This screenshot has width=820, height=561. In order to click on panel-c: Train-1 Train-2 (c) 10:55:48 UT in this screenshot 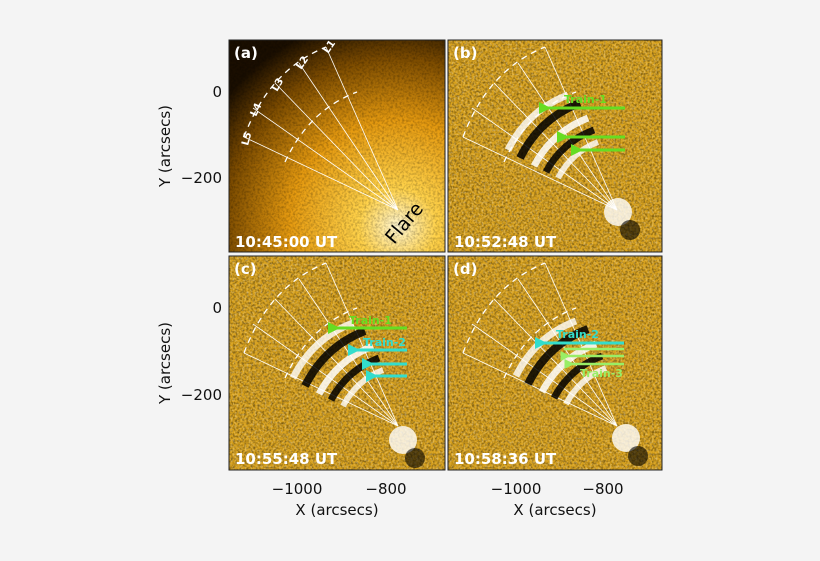, I will do `click(337, 363)`.